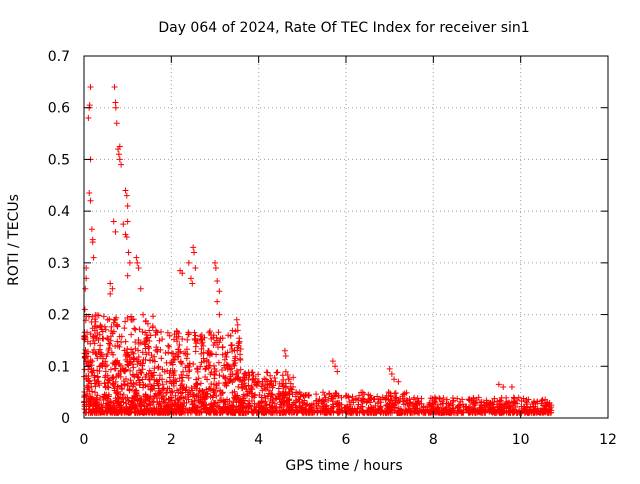  What do you see at coordinates (59, 367) in the screenshot?
I see `y-tick-label: 0.1` at bounding box center [59, 367].